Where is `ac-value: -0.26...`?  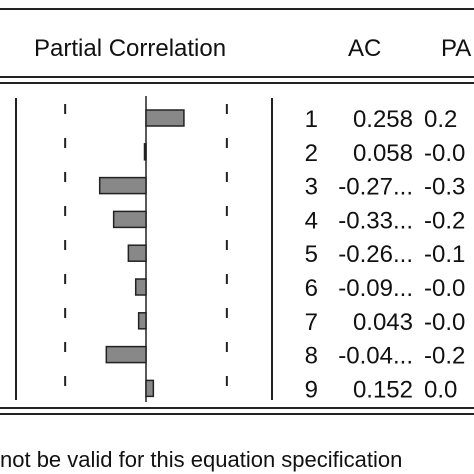
ac-value: -0.26... is located at coordinates (375, 254).